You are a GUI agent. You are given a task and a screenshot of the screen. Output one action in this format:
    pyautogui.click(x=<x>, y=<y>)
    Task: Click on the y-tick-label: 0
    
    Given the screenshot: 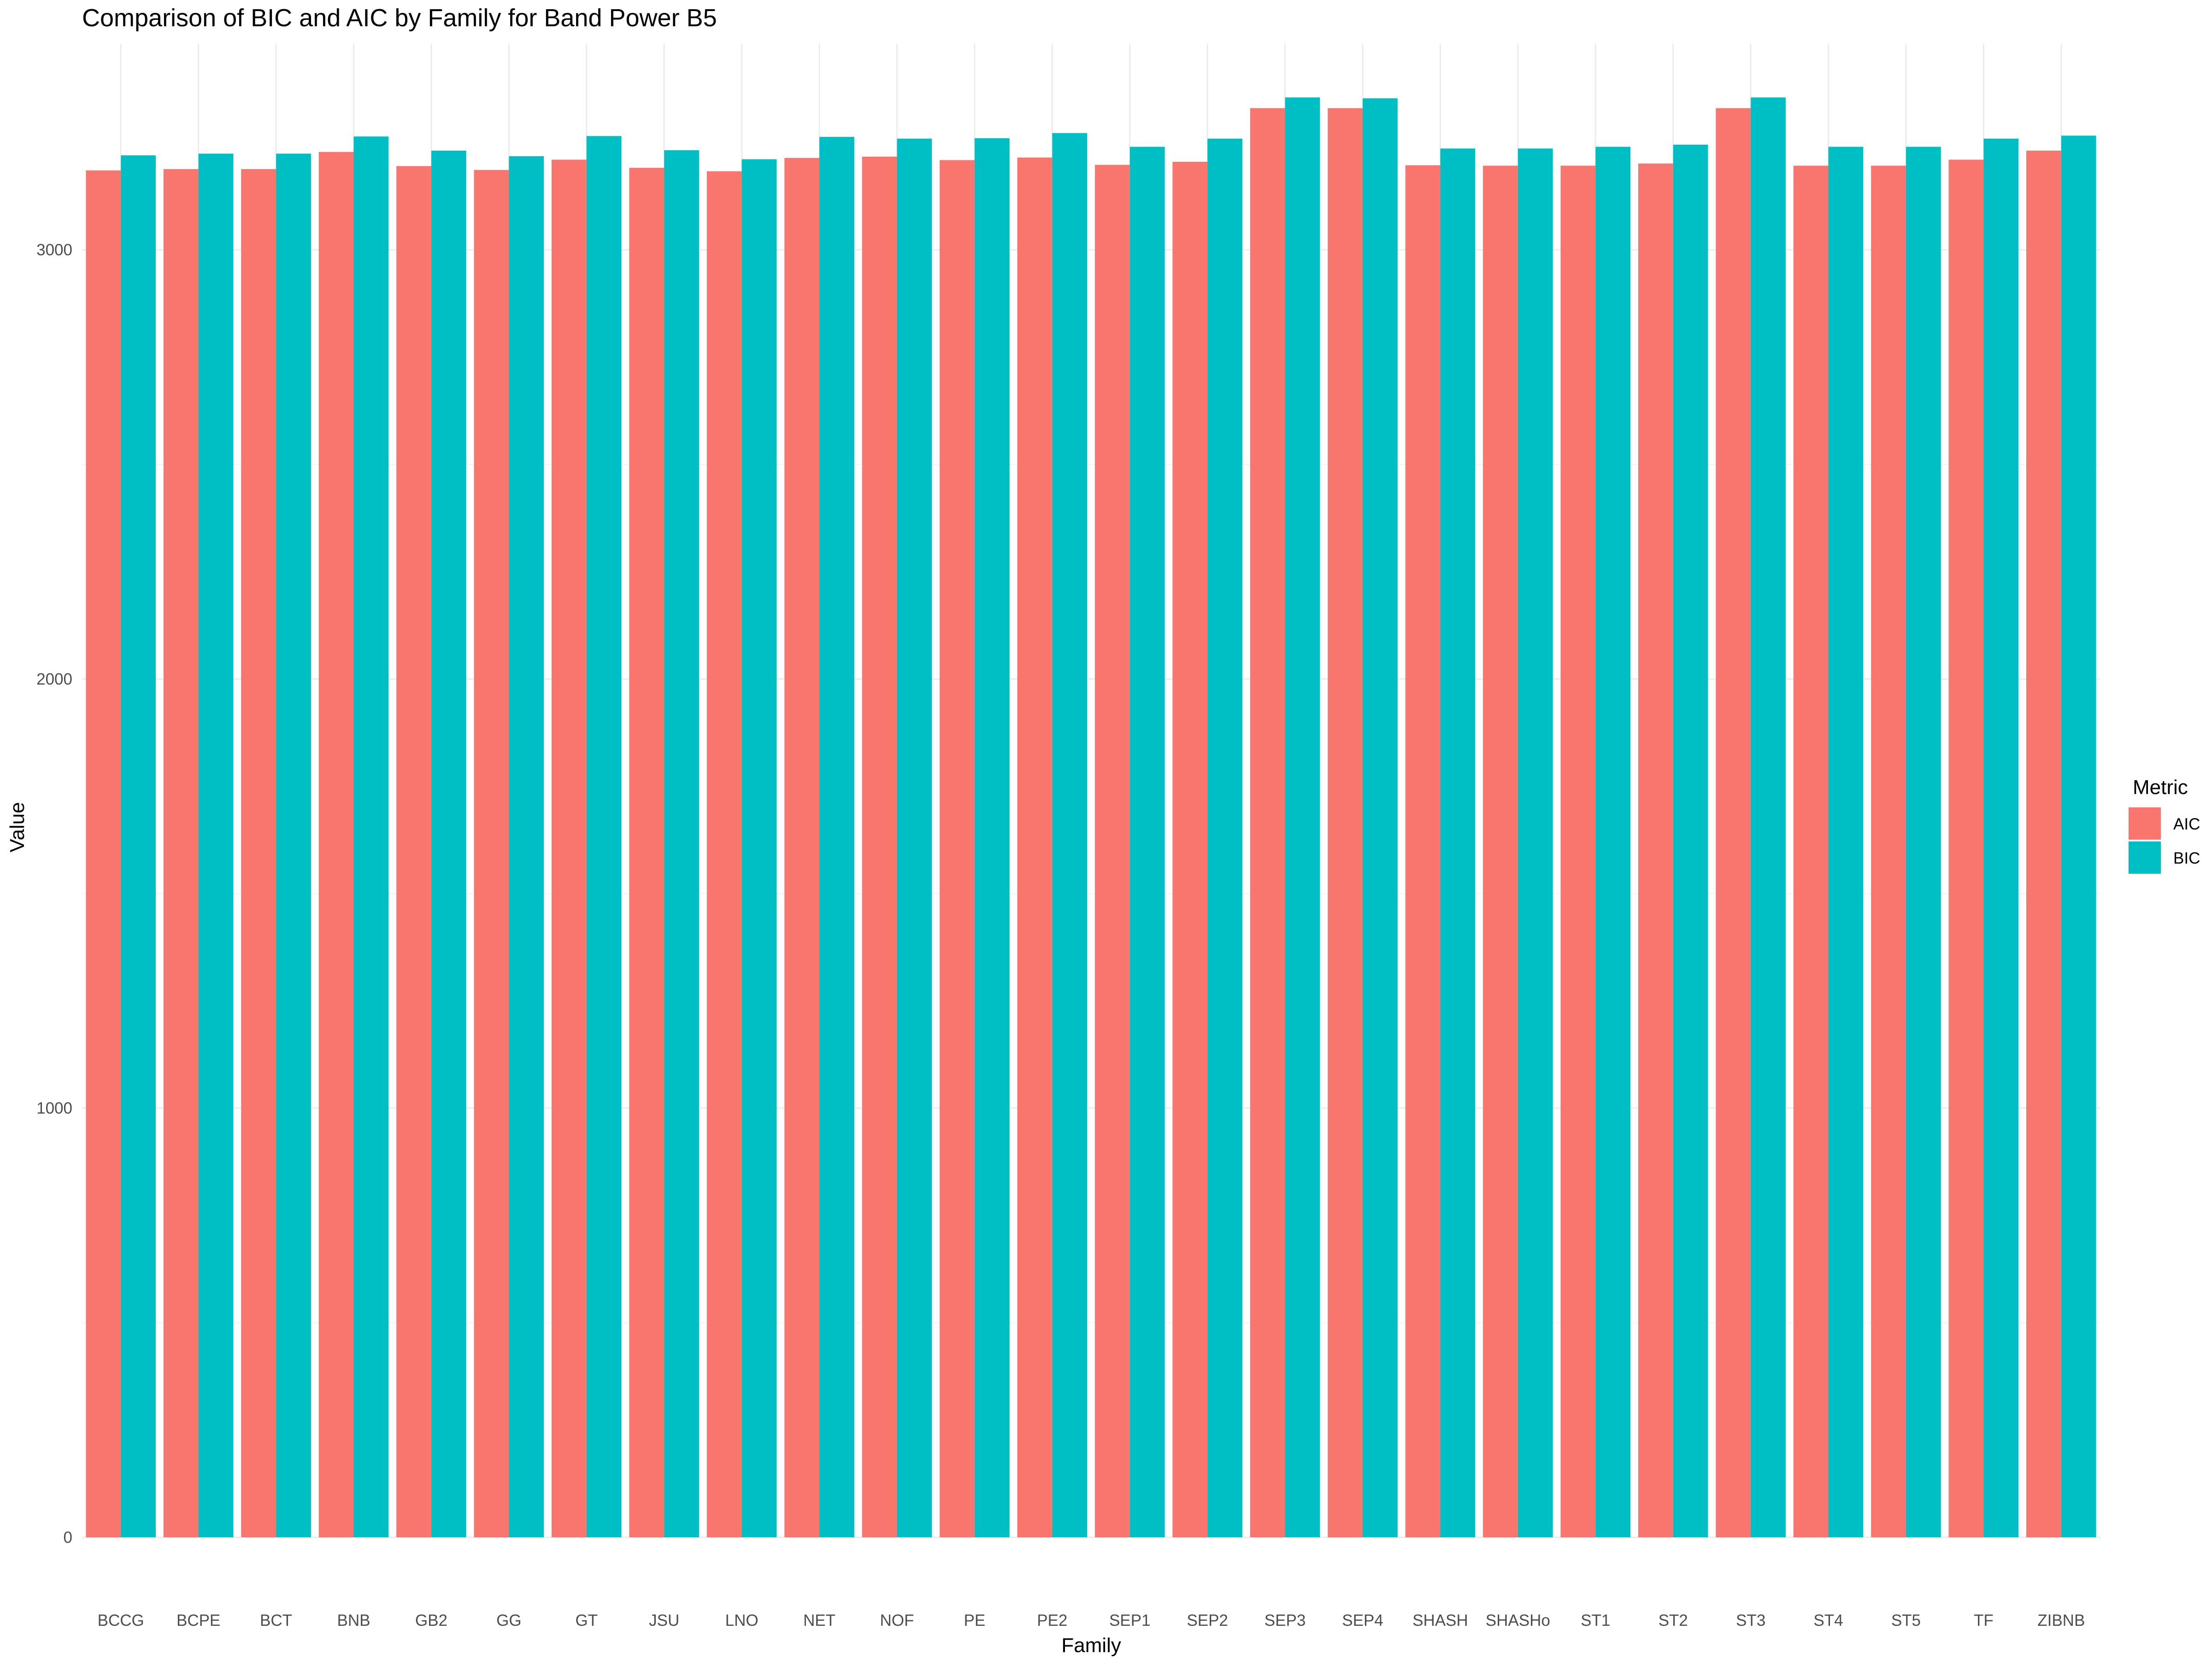 What is the action you would take?
    pyautogui.click(x=68, y=1538)
    